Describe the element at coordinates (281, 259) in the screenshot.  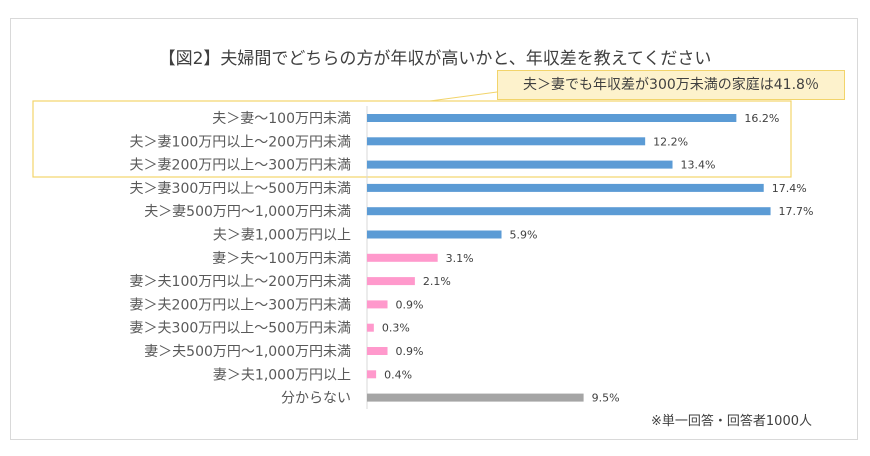
I see `category-label: 妻＞夫〜100万円未満` at that location.